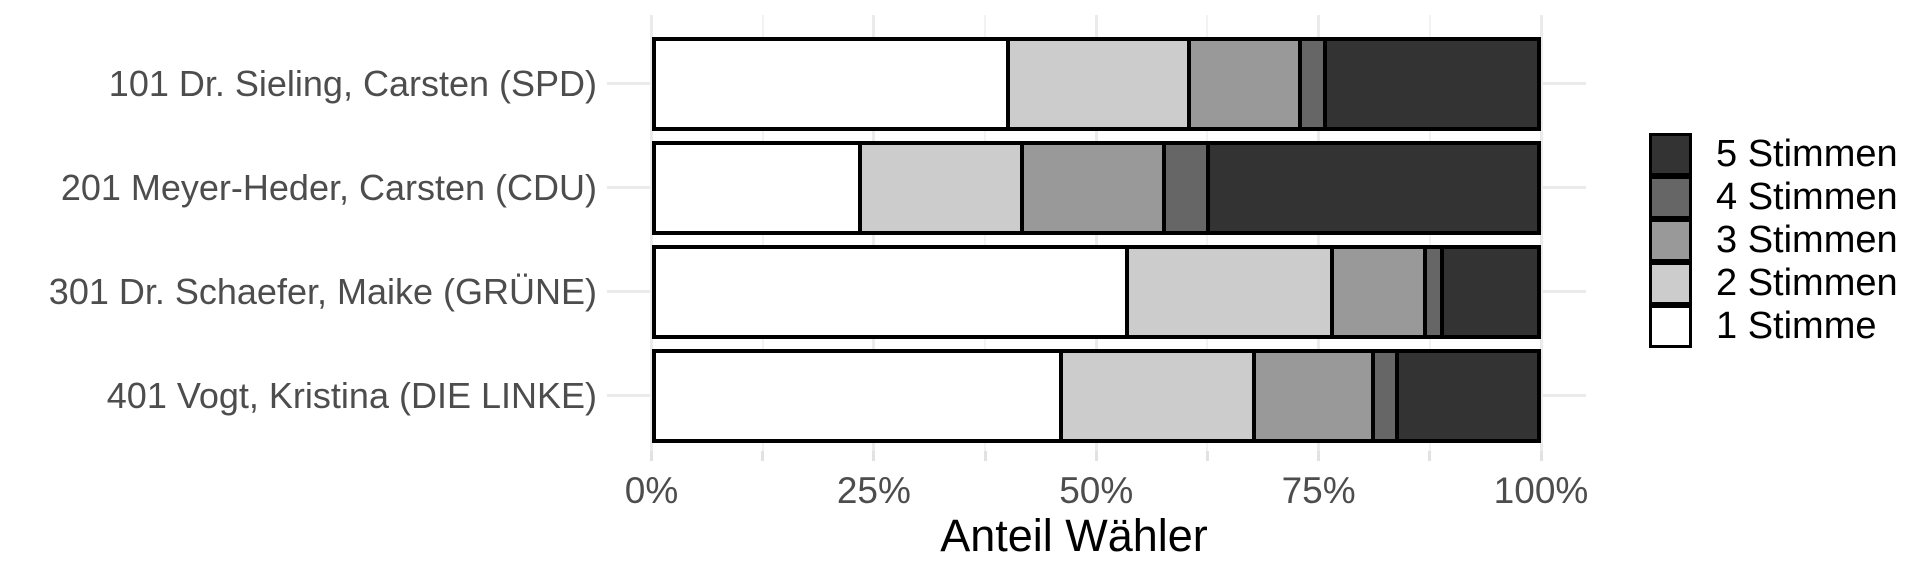  I want to click on legend-label: 1 Stimme, so click(1796, 326).